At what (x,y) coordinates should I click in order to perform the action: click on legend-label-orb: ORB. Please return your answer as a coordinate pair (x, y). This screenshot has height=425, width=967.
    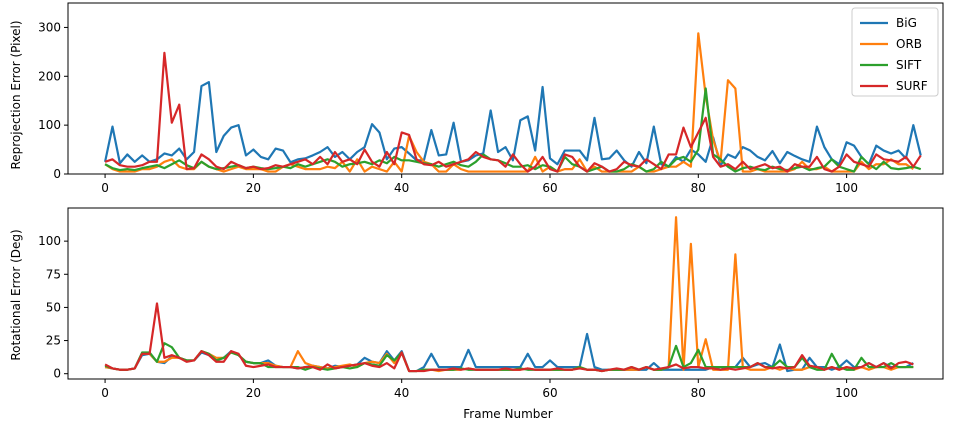
    Looking at the image, I should click on (909, 44).